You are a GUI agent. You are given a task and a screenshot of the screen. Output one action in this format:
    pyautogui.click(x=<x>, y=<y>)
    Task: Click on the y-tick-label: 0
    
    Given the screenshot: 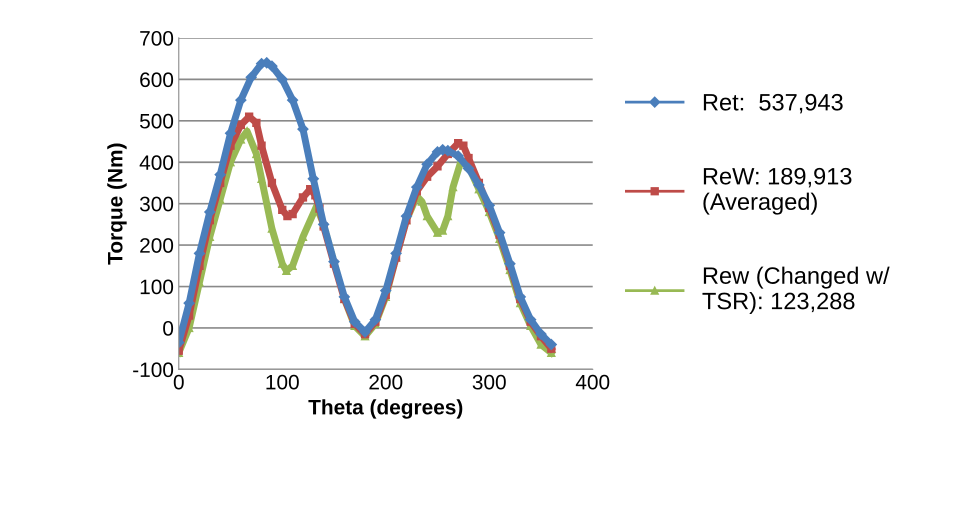 What is the action you would take?
    pyautogui.click(x=168, y=328)
    